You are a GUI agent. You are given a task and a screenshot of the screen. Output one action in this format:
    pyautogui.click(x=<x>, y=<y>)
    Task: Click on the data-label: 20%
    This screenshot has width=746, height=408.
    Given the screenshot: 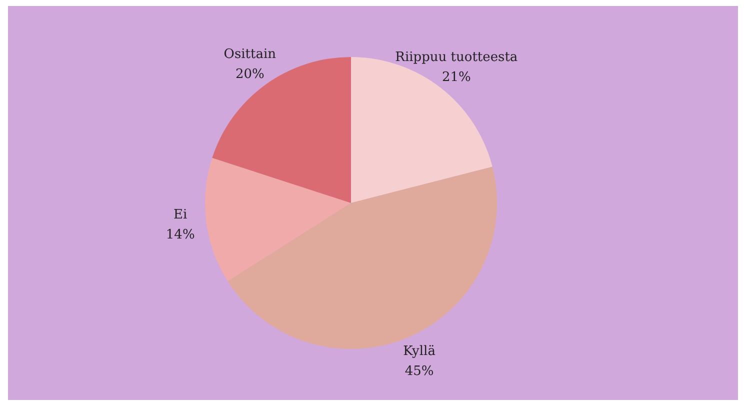 What is the action you would take?
    pyautogui.click(x=249, y=74)
    